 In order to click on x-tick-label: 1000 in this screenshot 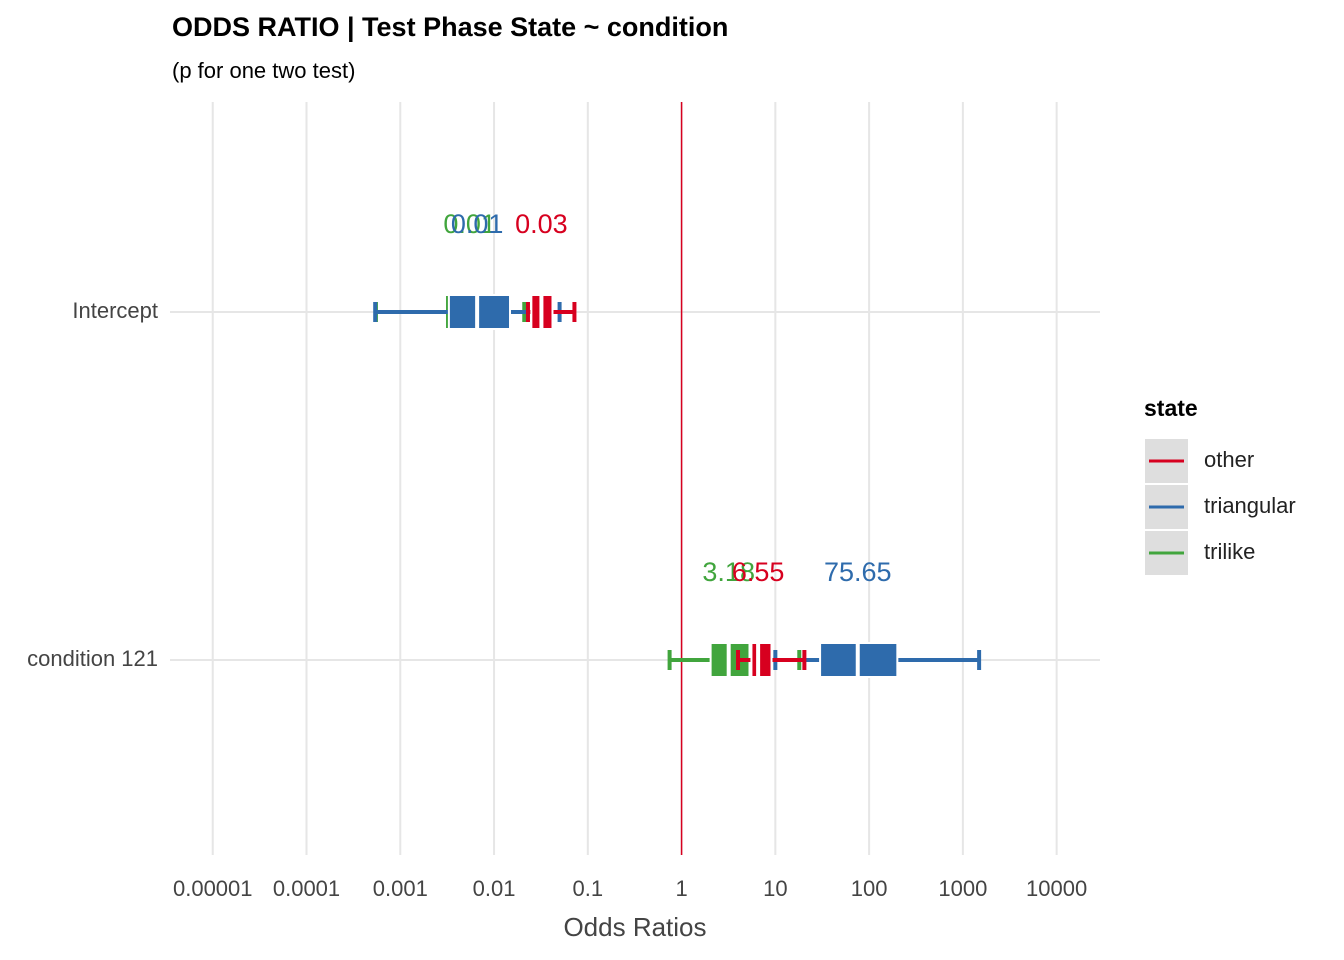, I will do `click(962, 888)`.